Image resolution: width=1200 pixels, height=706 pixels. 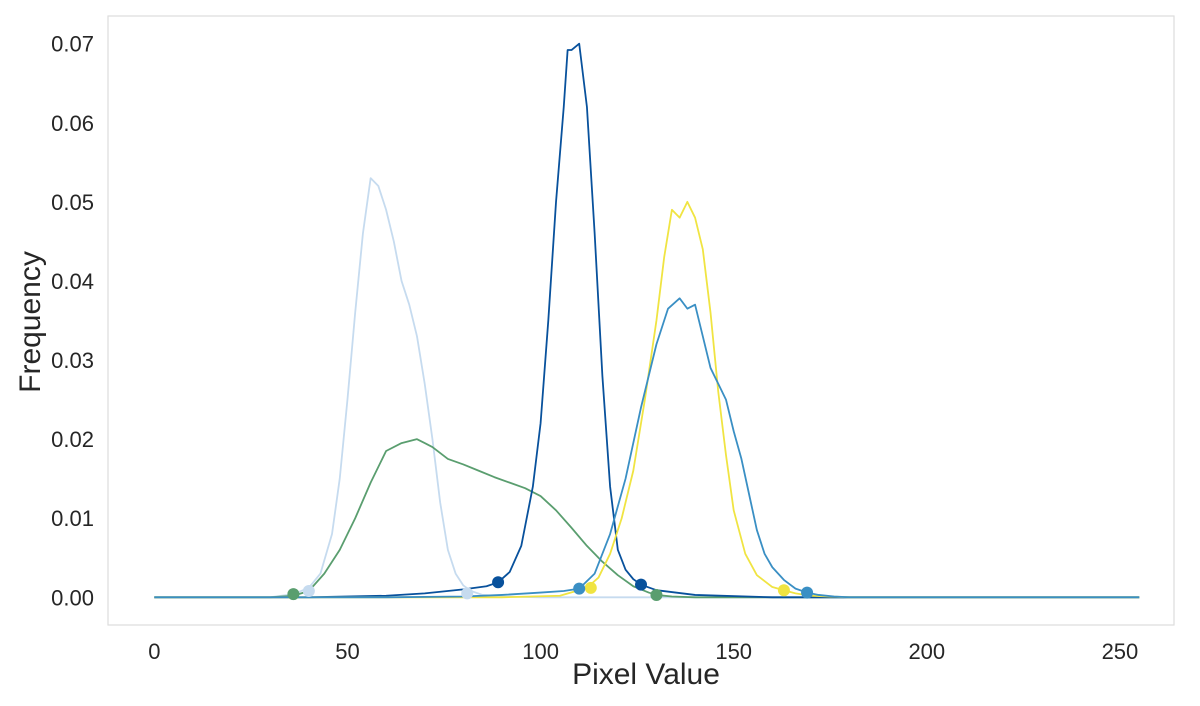 I want to click on x-tick-labels: 0 50 100 150 200 250, so click(x=643, y=651).